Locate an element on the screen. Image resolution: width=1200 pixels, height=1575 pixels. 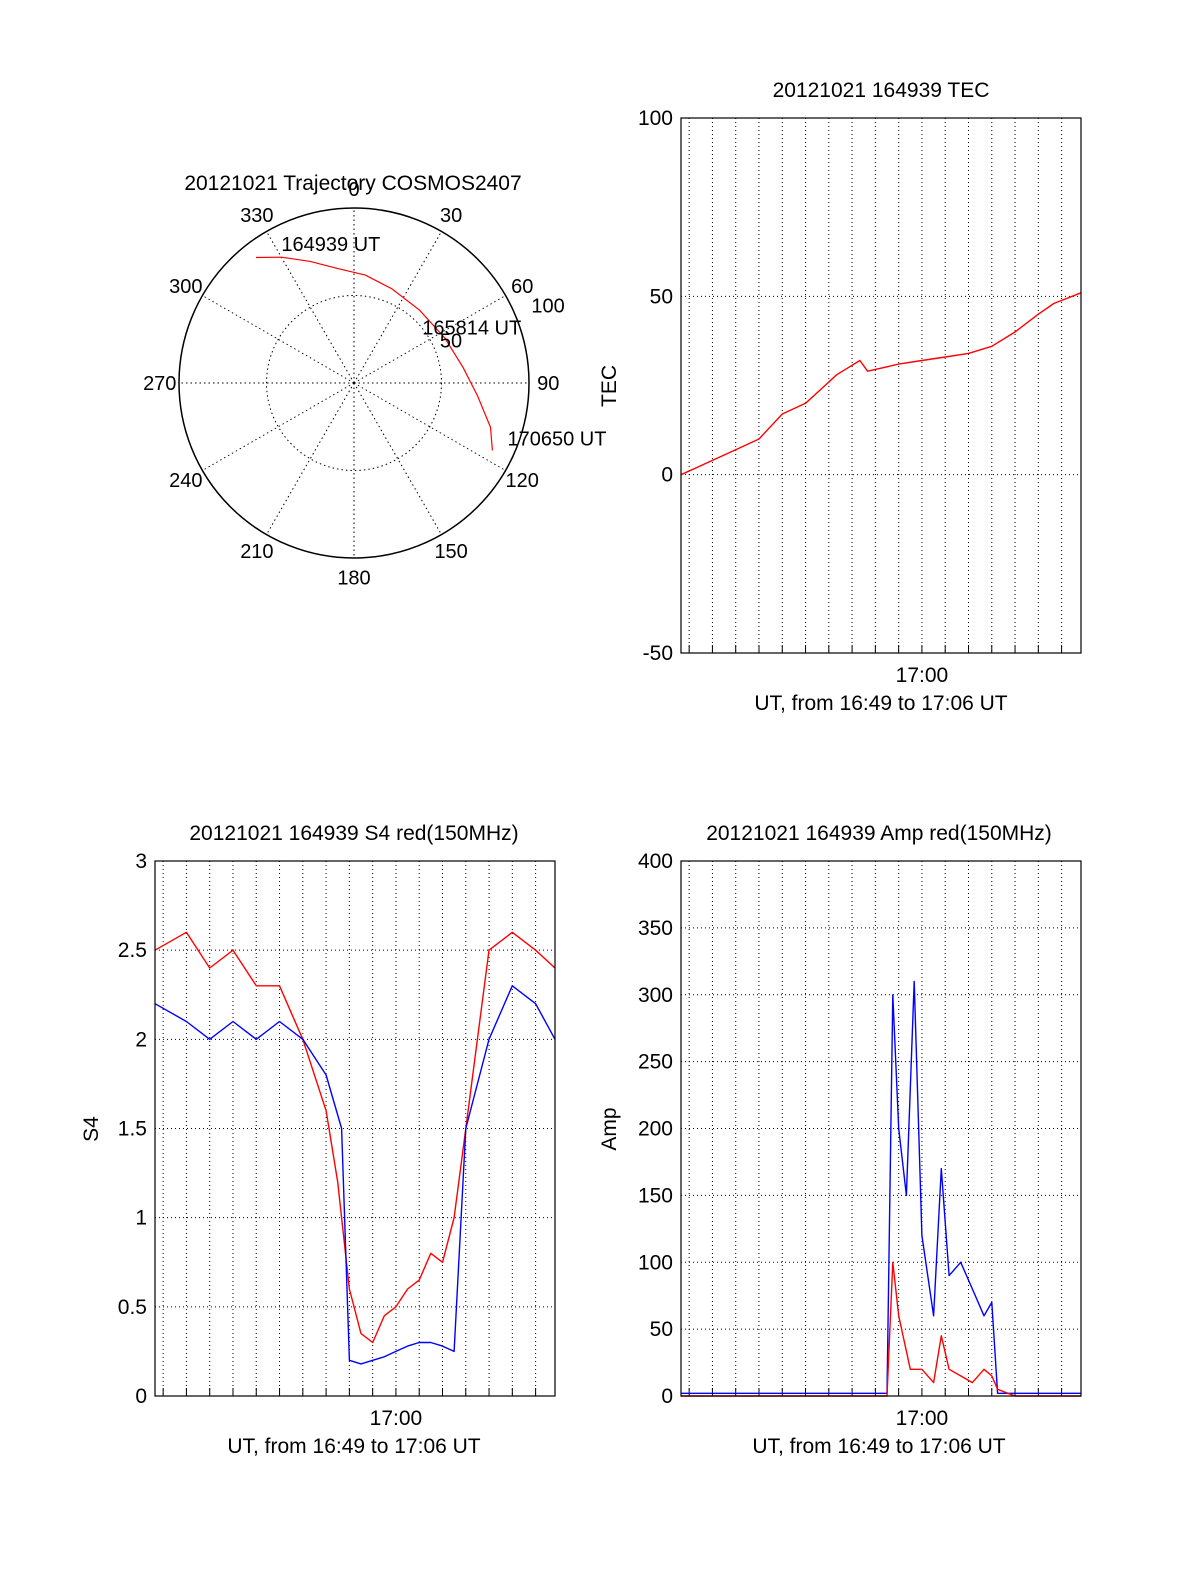
trajectory-title: 20121021 Trajectory COSMOS2407 is located at coordinates (352, 183).